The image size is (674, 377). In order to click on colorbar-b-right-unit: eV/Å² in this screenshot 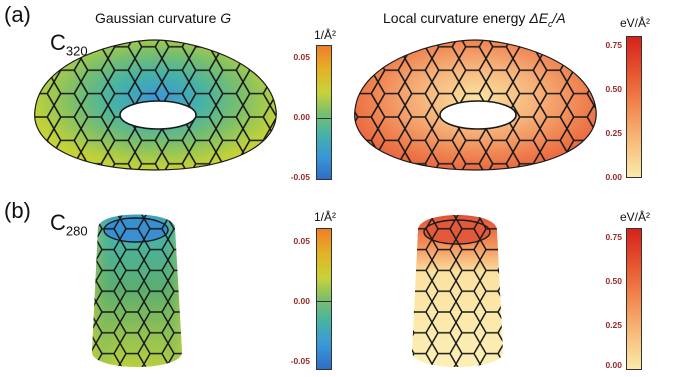, I will do `click(635, 217)`.